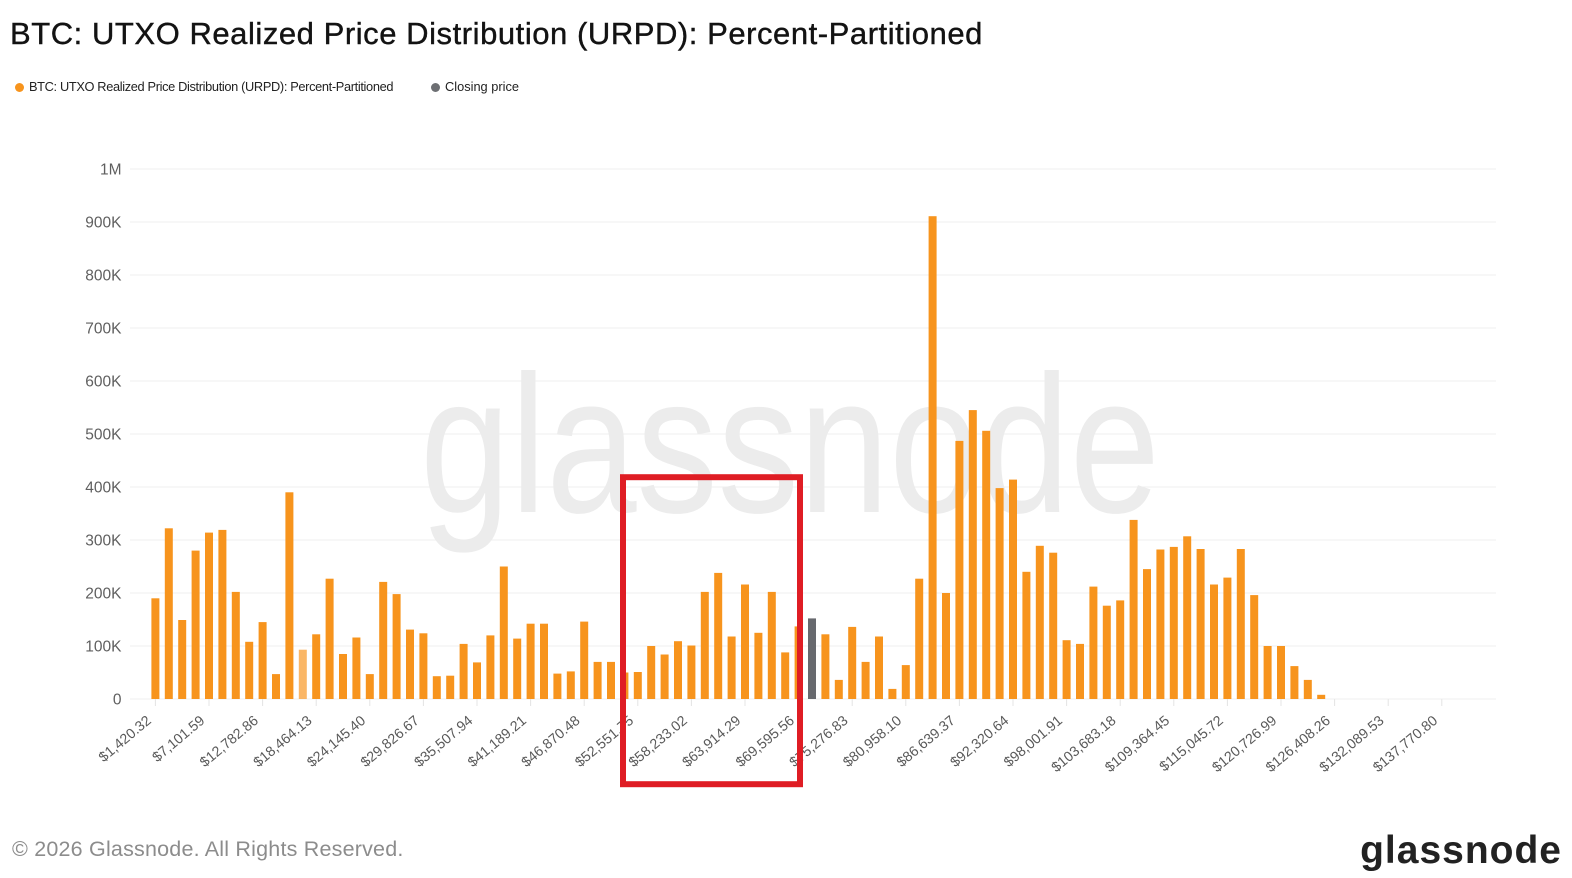  What do you see at coordinates (979, 742) in the screenshot?
I see `svg-text: $92,320.64` at bounding box center [979, 742].